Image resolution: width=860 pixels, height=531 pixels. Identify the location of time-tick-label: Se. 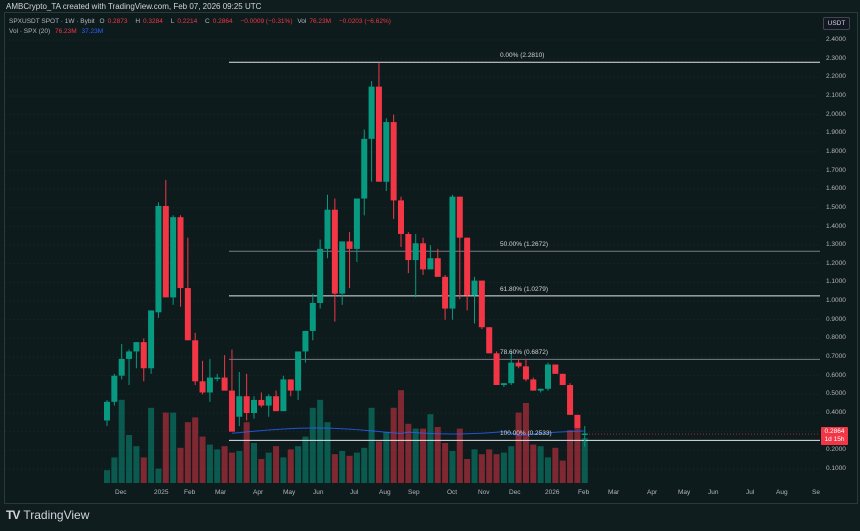
(816, 492).